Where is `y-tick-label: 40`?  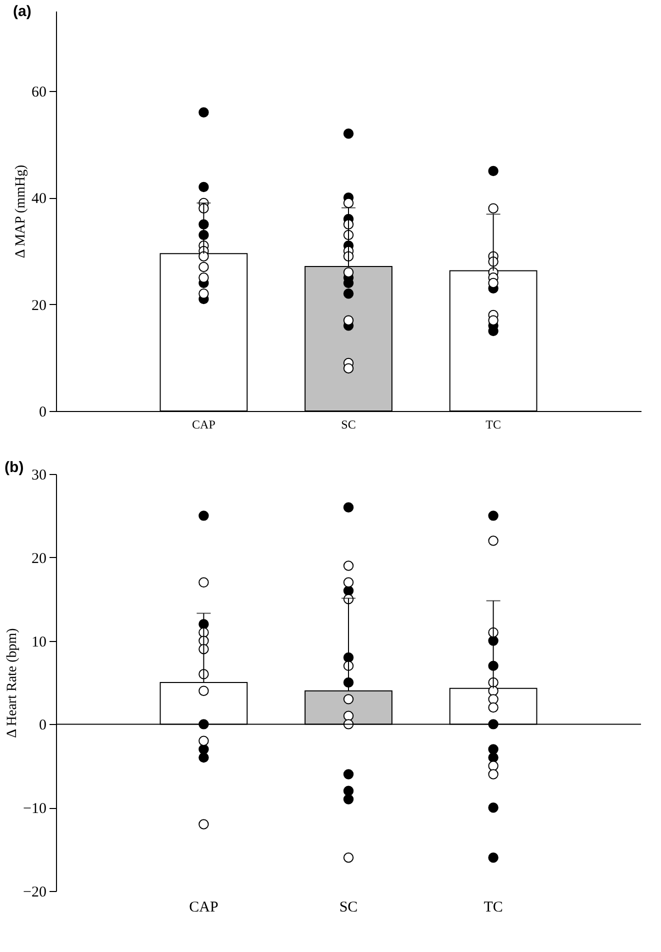 y-tick-label: 40 is located at coordinates (39, 199).